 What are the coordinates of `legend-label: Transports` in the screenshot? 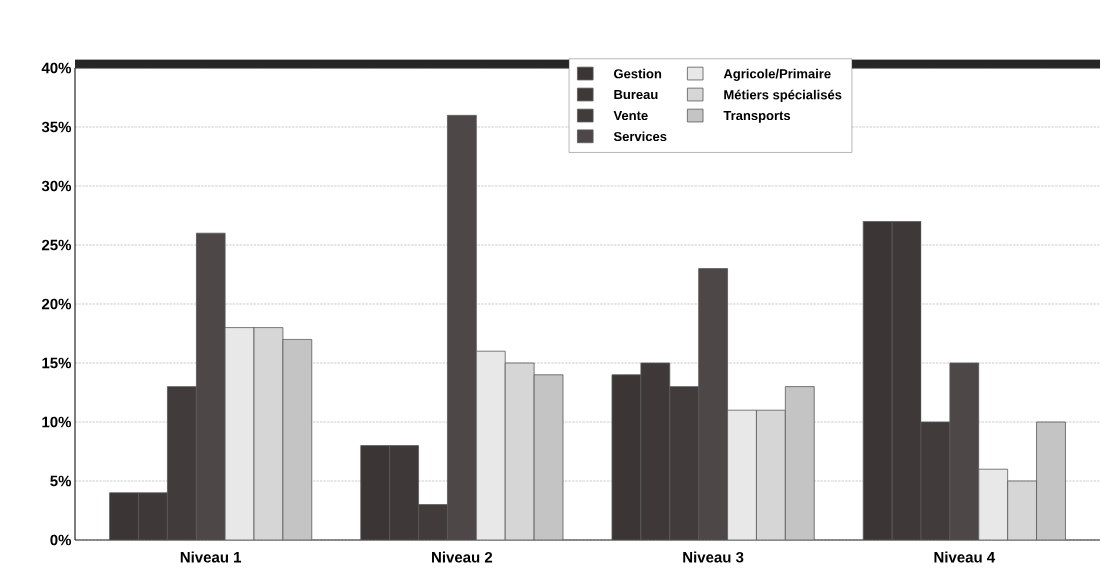 It's located at (757, 117).